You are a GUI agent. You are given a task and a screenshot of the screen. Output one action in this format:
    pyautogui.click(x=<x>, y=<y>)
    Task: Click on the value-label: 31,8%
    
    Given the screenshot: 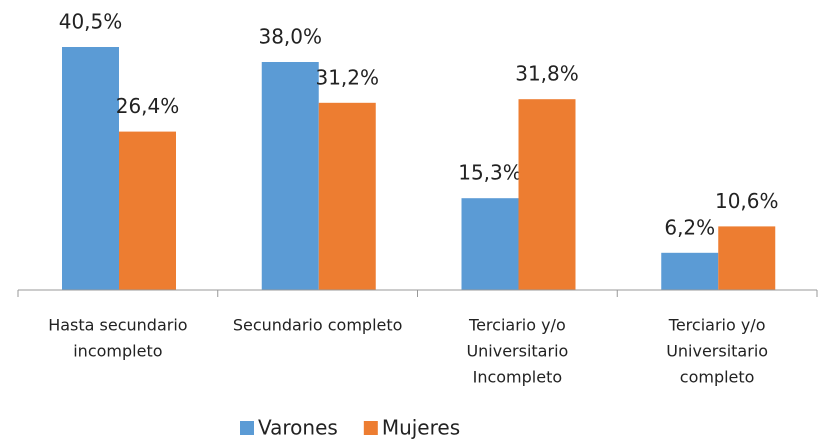 What is the action you would take?
    pyautogui.click(x=547, y=74)
    